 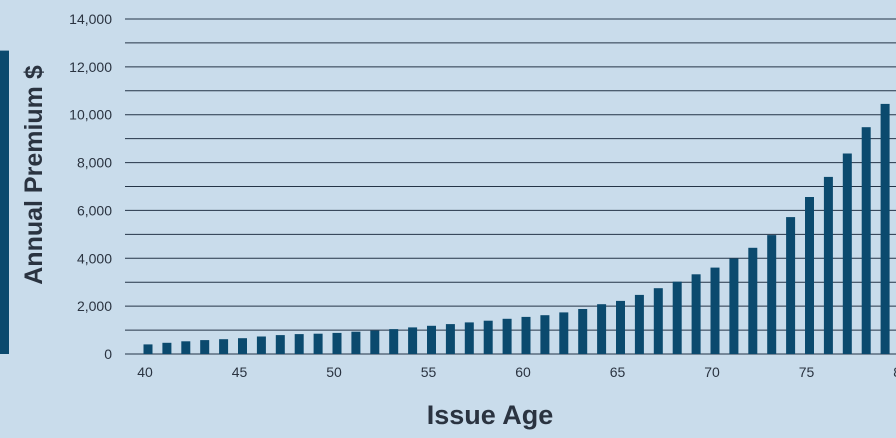 What do you see at coordinates (429, 372) in the screenshot?
I see `x-tick-label: 55` at bounding box center [429, 372].